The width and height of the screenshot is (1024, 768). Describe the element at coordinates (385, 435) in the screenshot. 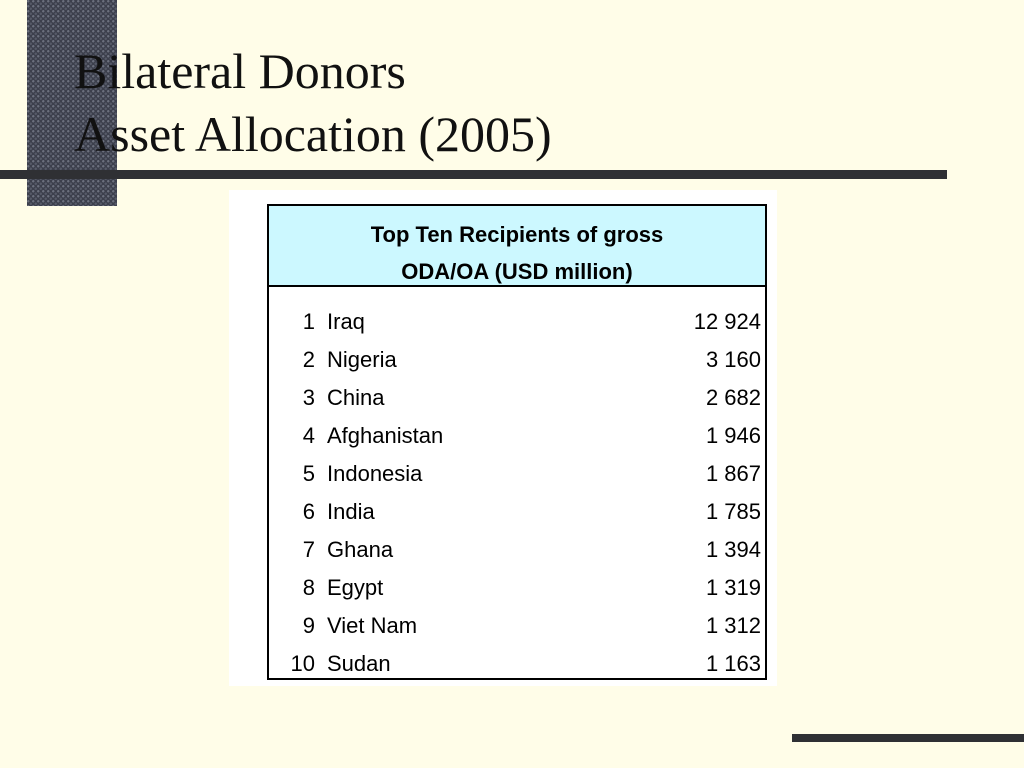

I see `country-cell: Afghanistan` at that location.